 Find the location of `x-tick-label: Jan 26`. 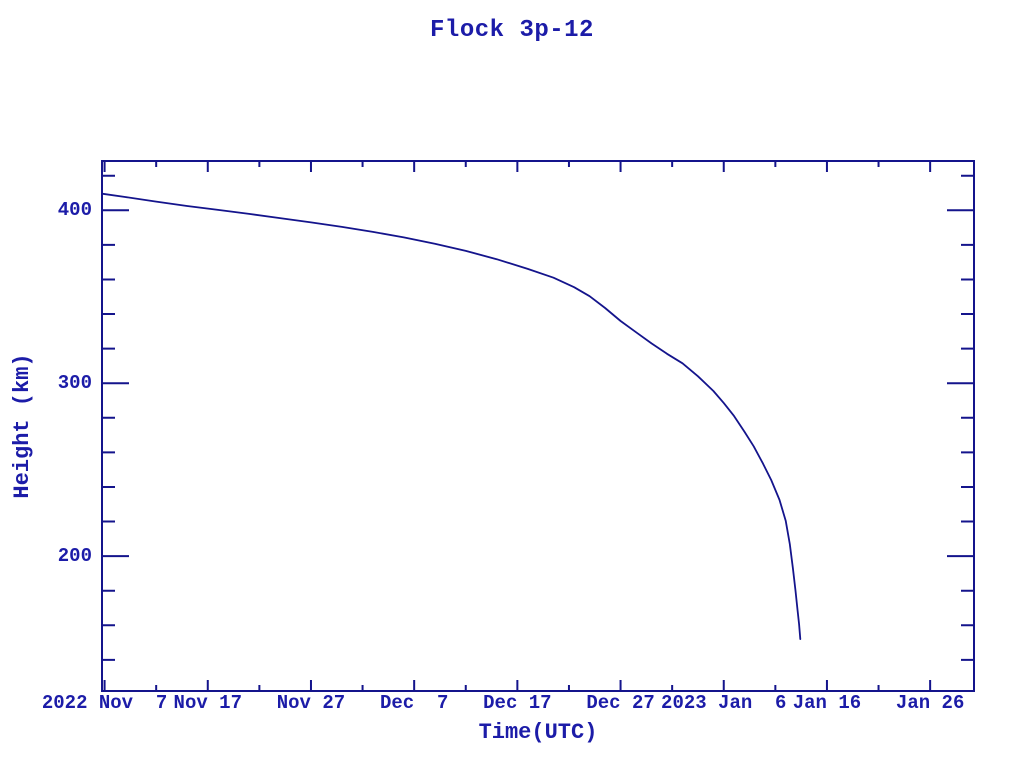

x-tick-label: Jan 26 is located at coordinates (930, 703).